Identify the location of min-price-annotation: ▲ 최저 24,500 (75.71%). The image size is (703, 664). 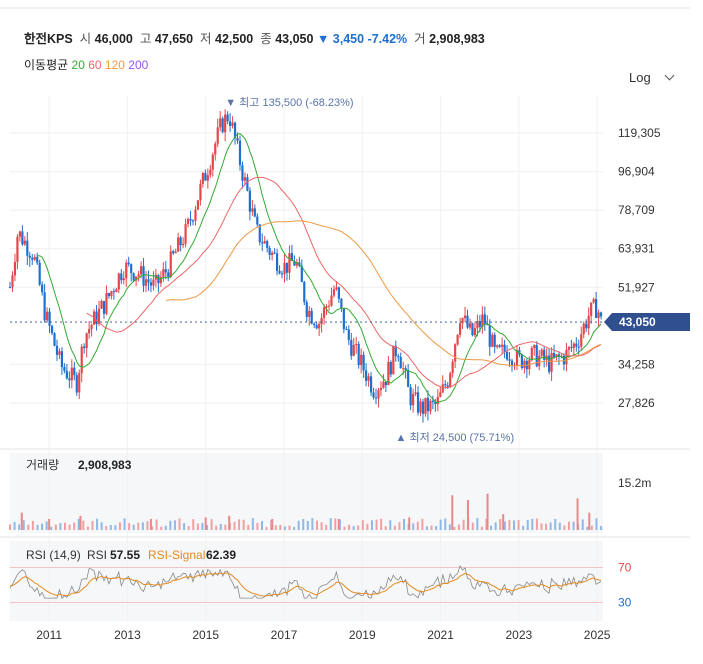
(455, 437).